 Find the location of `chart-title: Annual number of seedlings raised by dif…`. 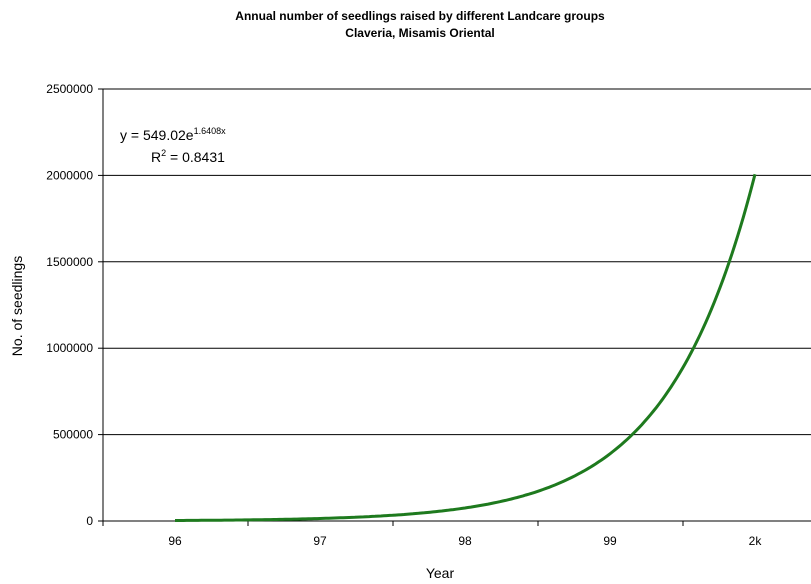

chart-title: Annual number of seedlings raised by dif… is located at coordinates (420, 16).